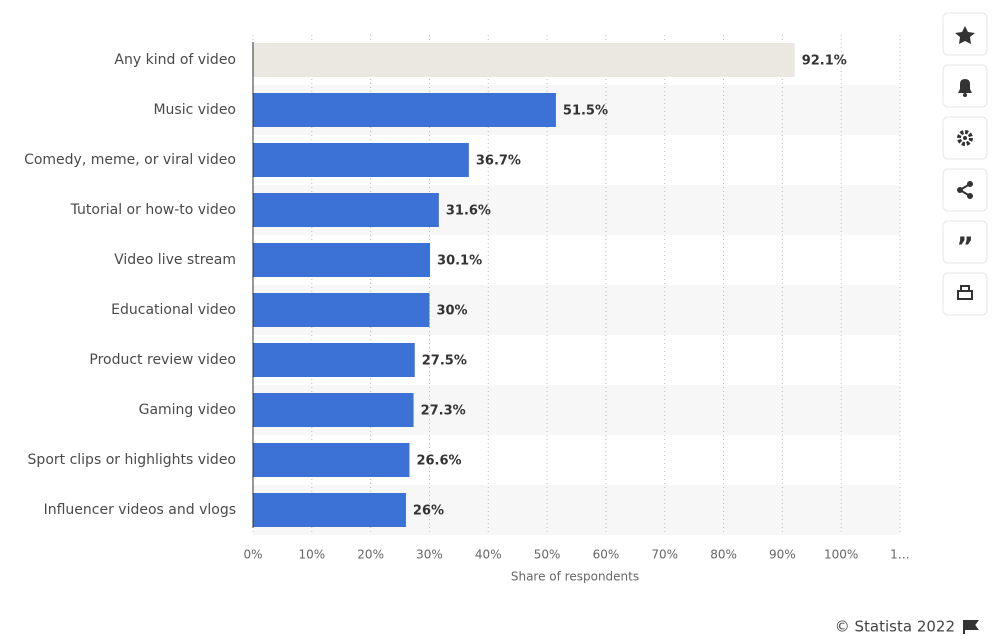 The width and height of the screenshot is (1000, 644). I want to click on y-tick-label: Educational video, so click(173, 310).